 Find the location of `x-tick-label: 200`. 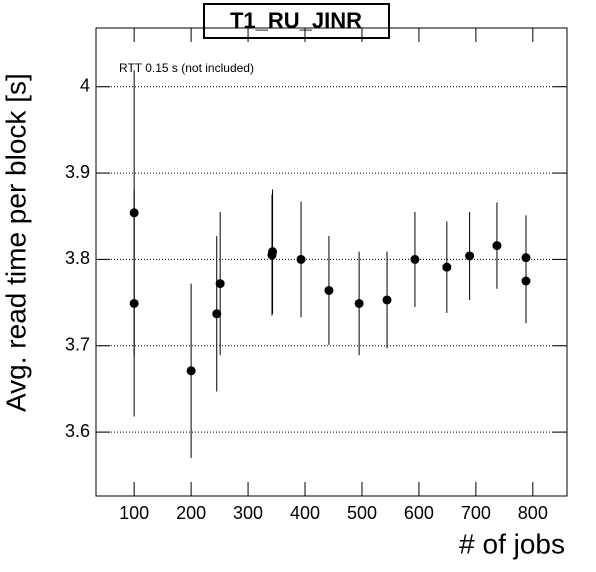

x-tick-label: 200 is located at coordinates (191, 513).